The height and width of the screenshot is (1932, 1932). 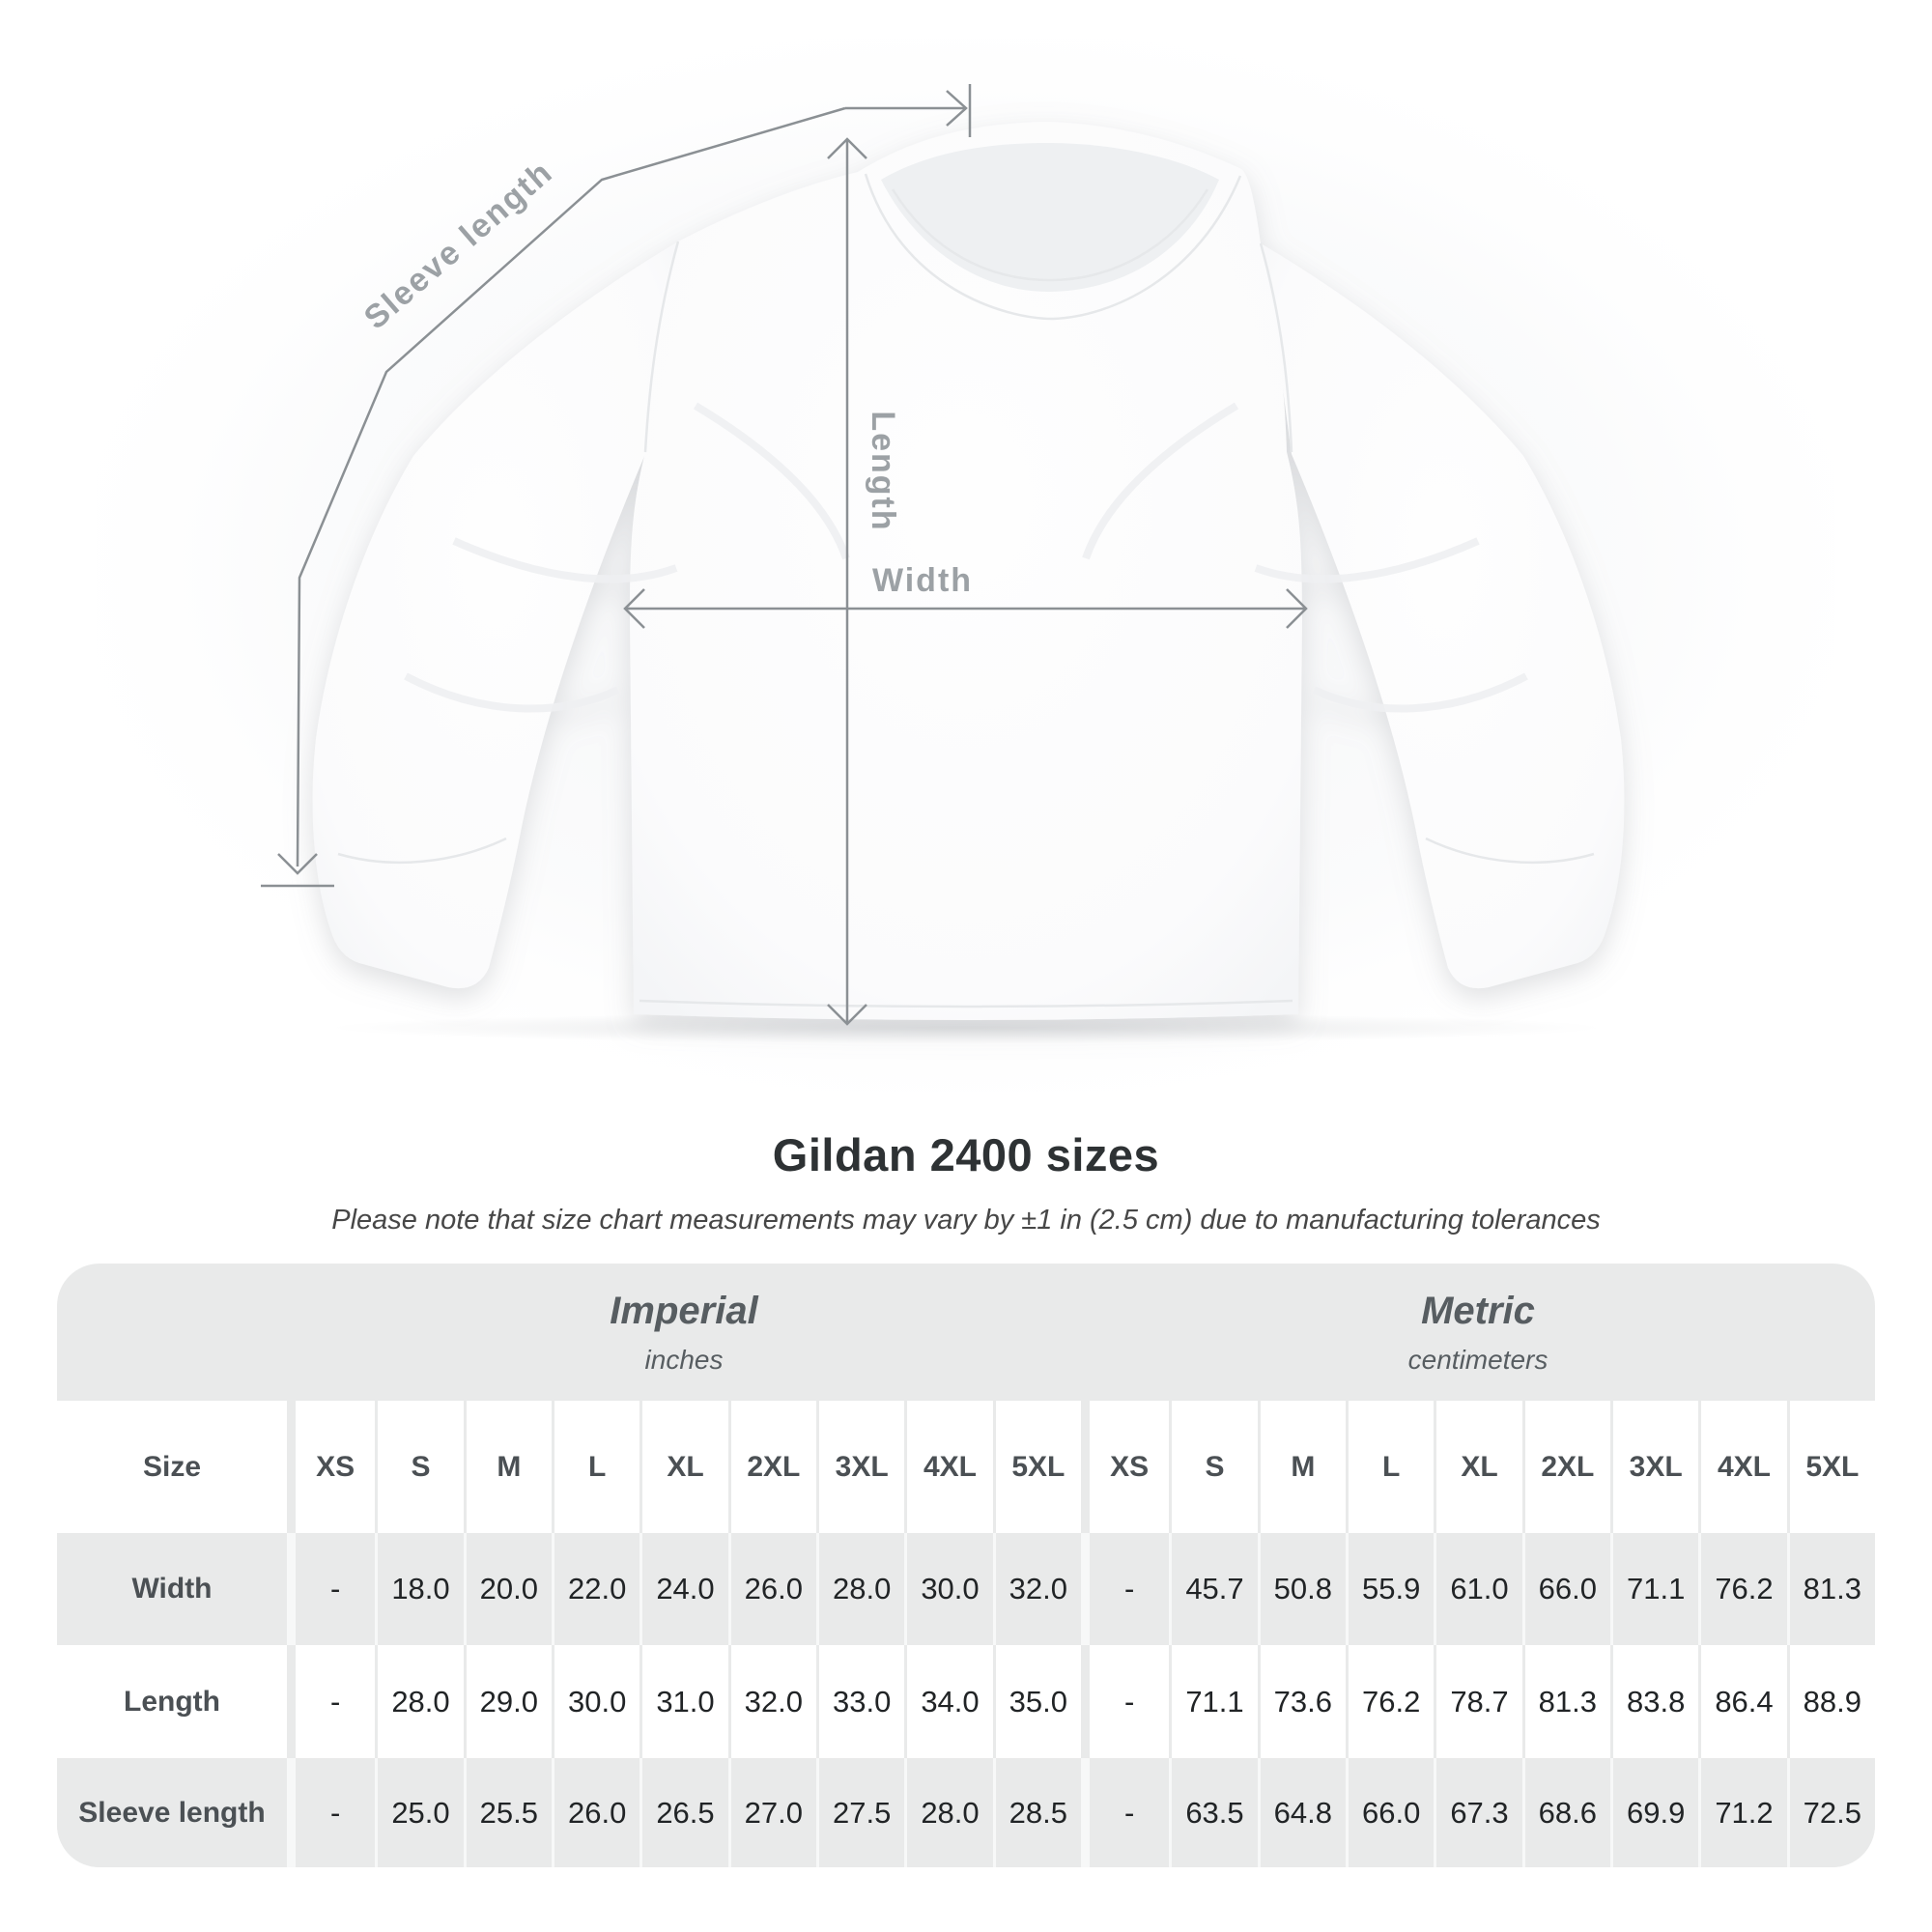 I want to click on unit-group-unit: inches, so click(x=684, y=1359).